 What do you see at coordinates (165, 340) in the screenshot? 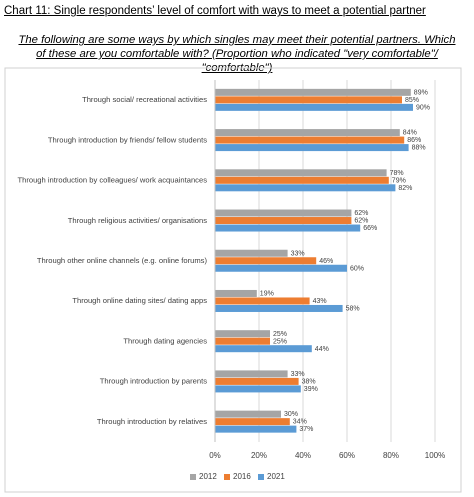
I see `y-tick-label: Through dating agencies` at bounding box center [165, 340].